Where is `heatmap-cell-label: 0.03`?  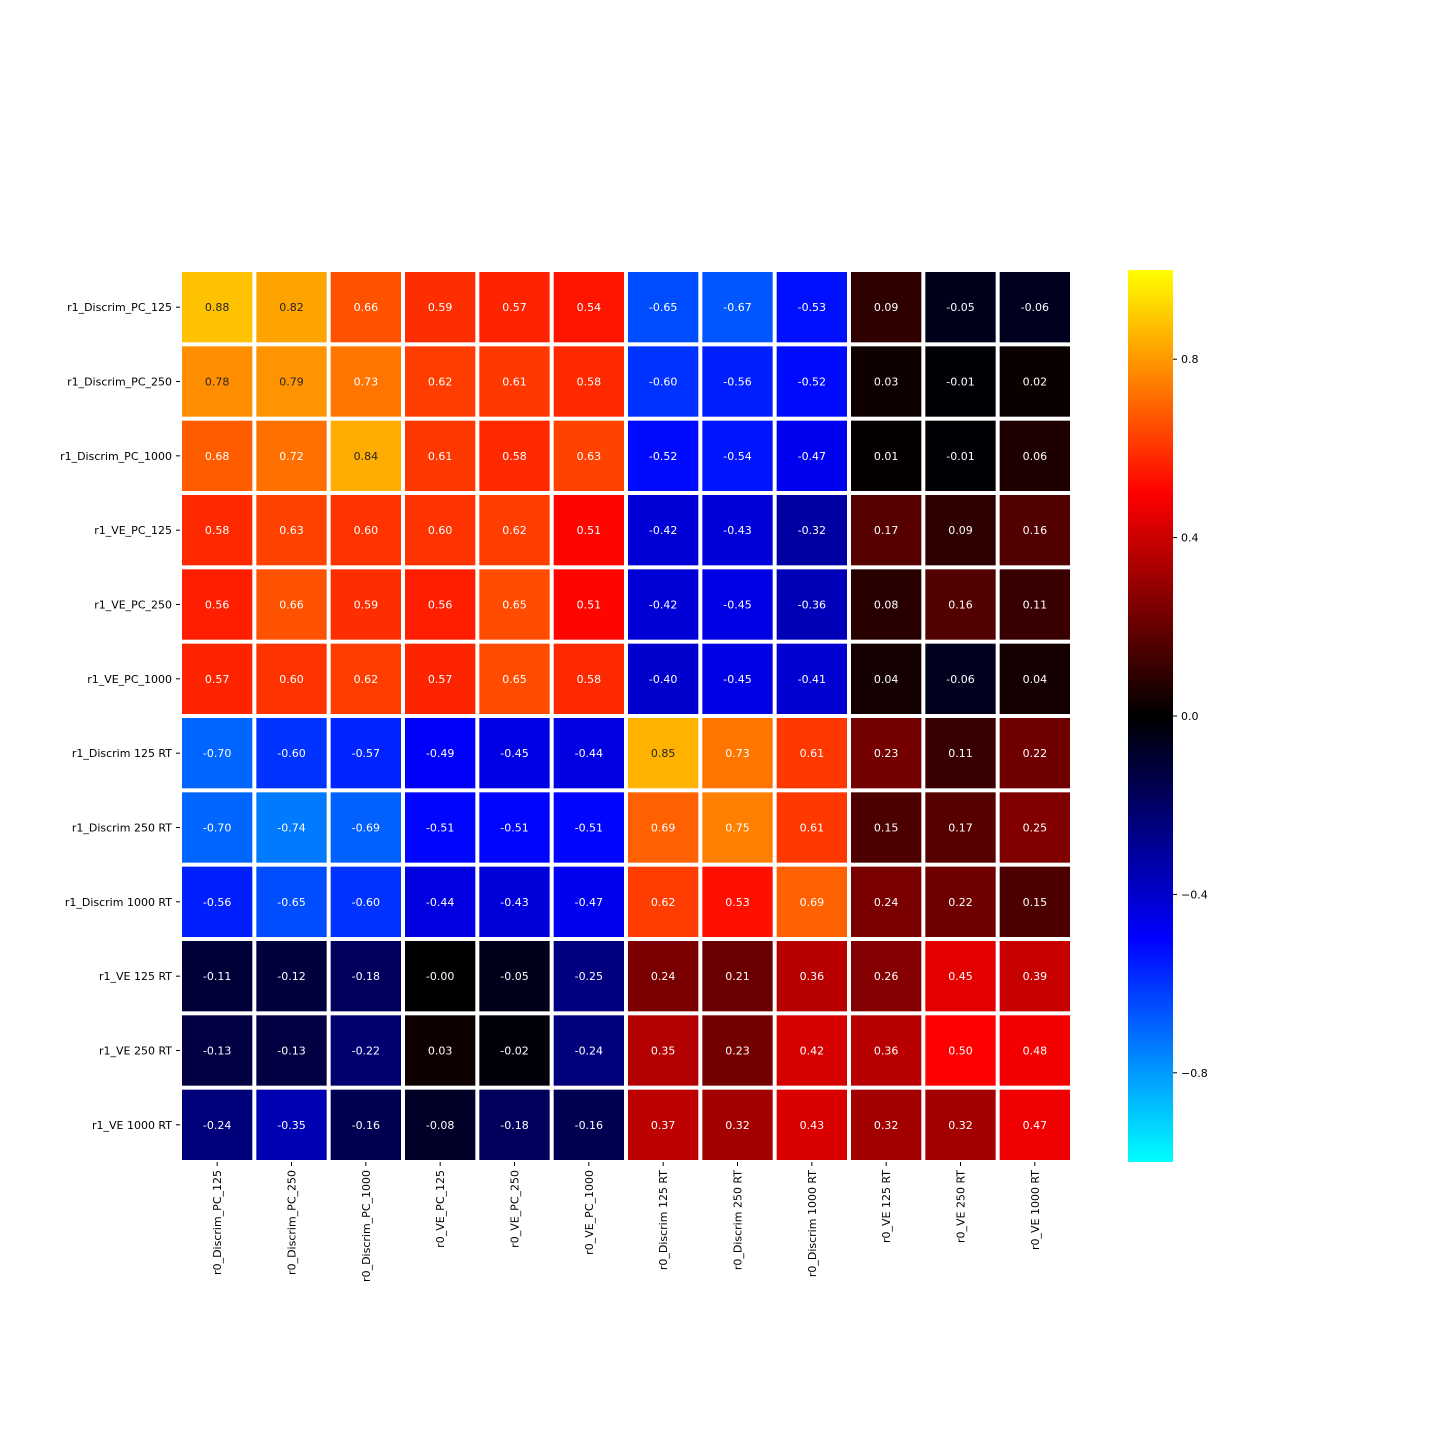 heatmap-cell-label: 0.03 is located at coordinates (886, 382).